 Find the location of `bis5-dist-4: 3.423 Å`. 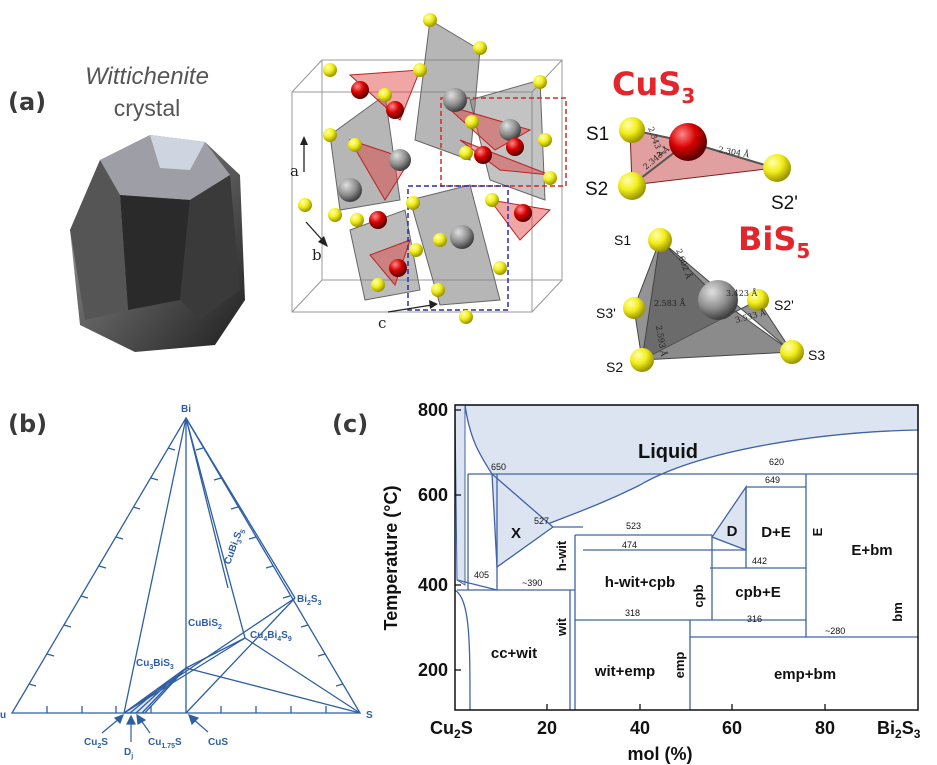

bis5-dist-4: 3.423 Å is located at coordinates (741, 293).